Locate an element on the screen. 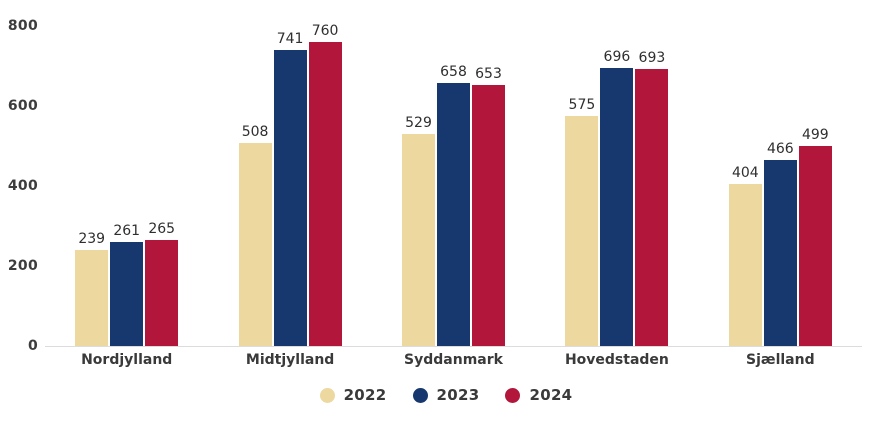 This screenshot has height=435, width=892. bar-hovedstaden-2024: 693 is located at coordinates (652, 198).